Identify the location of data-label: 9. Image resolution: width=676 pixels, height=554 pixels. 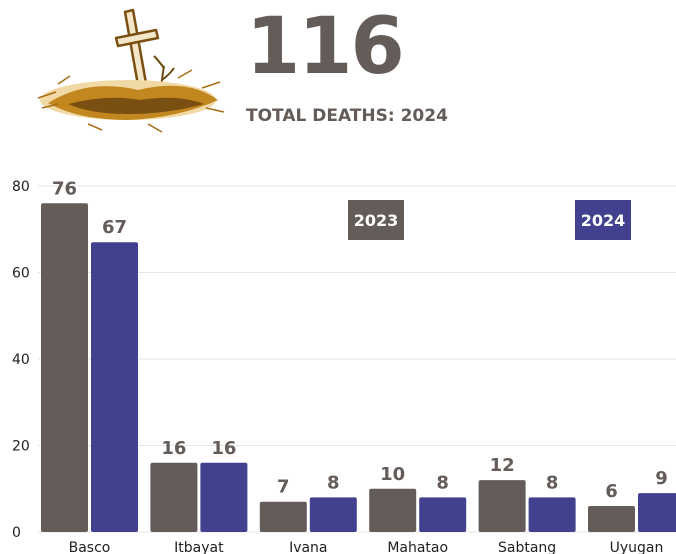
(661, 478).